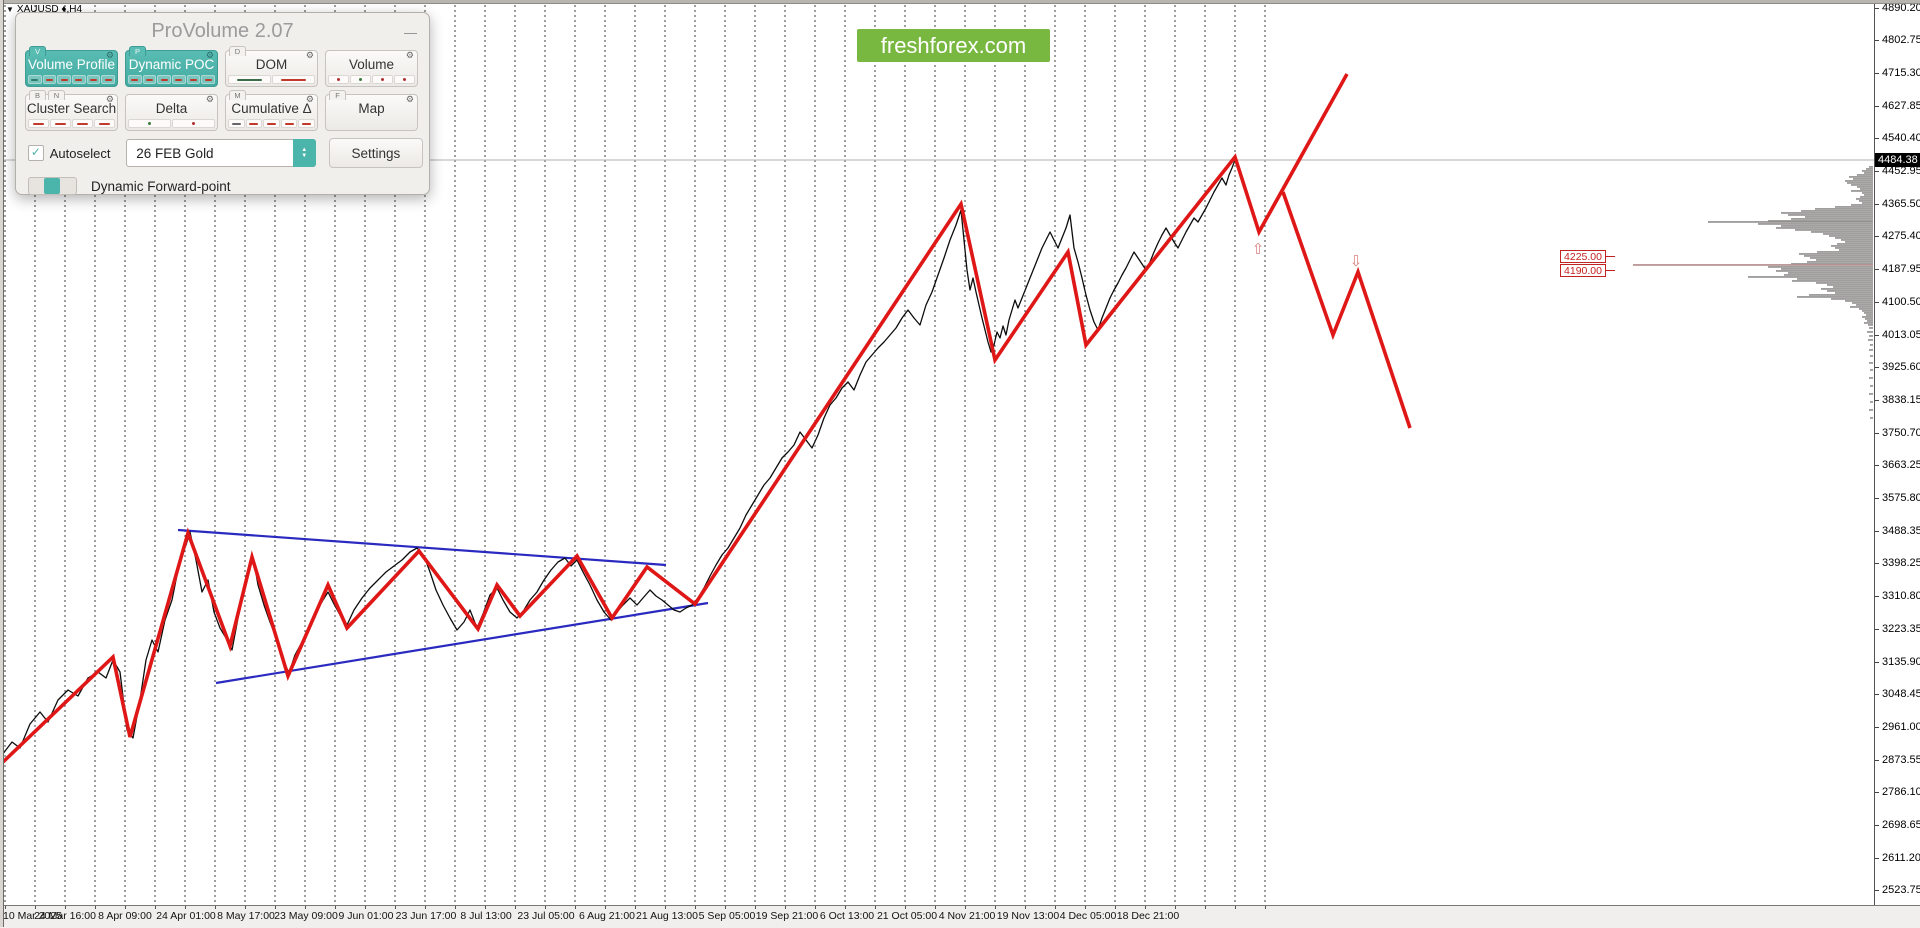  What do you see at coordinates (1897, 269) in the screenshot?
I see `price-tick: 4187.95` at bounding box center [1897, 269].